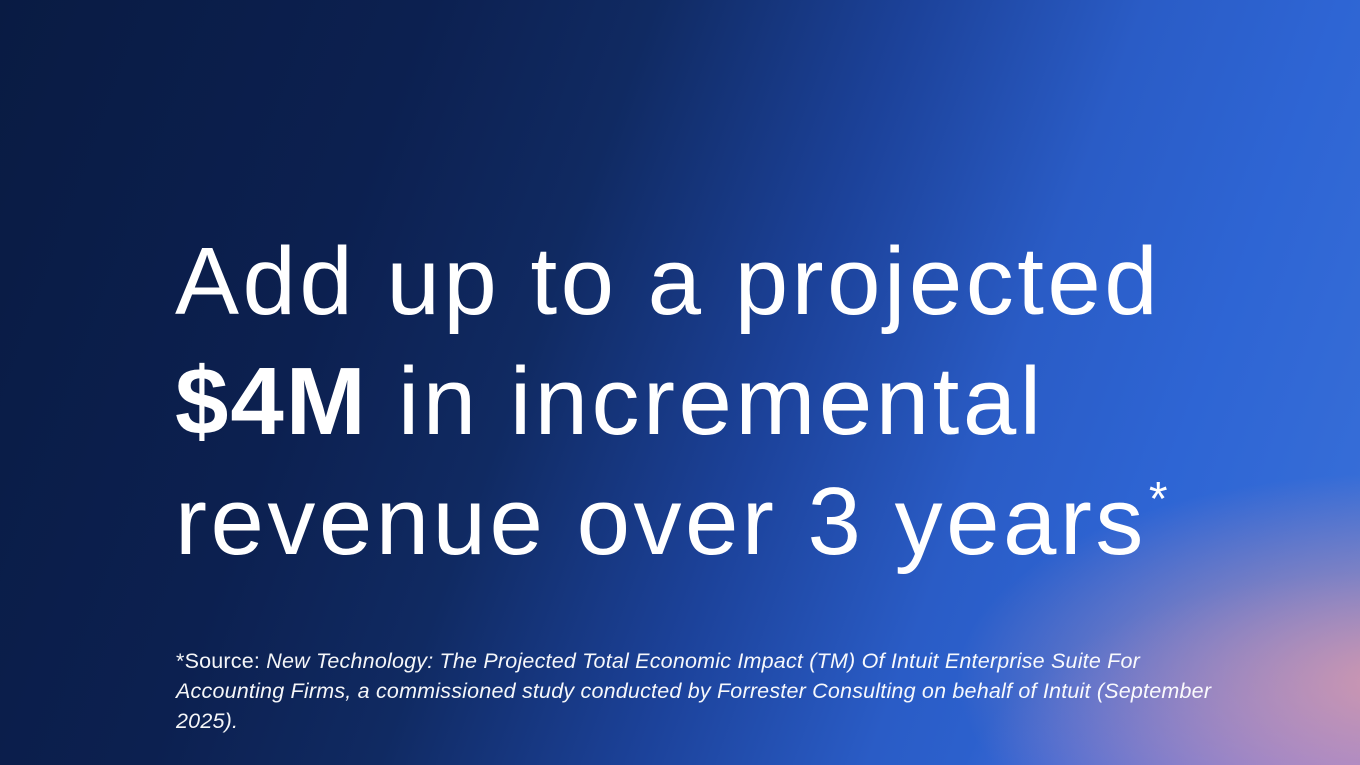  Describe the element at coordinates (668, 282) in the screenshot. I see `headline-line1: Add up to a projected` at that location.